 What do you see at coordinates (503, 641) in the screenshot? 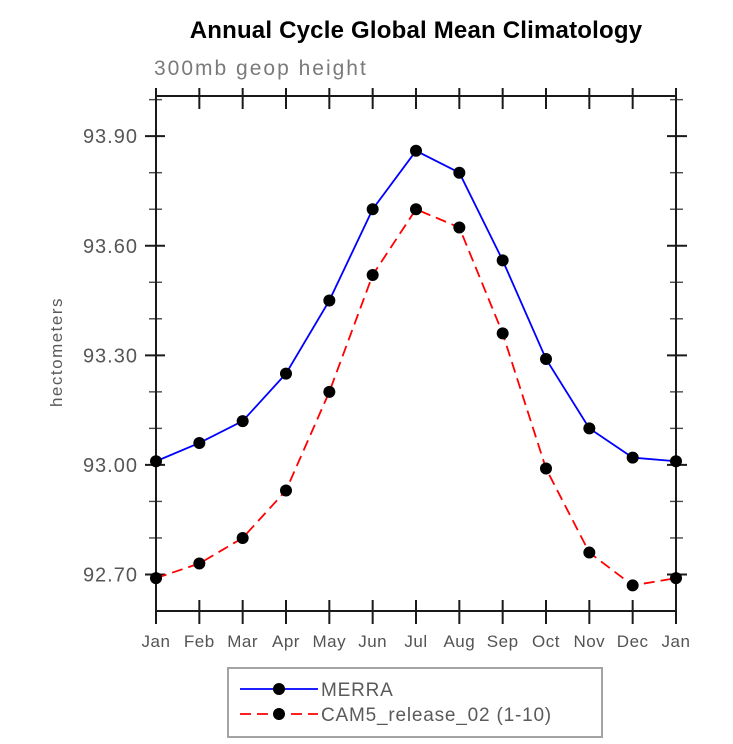
I see `x-tick-label: Sep` at bounding box center [503, 641].